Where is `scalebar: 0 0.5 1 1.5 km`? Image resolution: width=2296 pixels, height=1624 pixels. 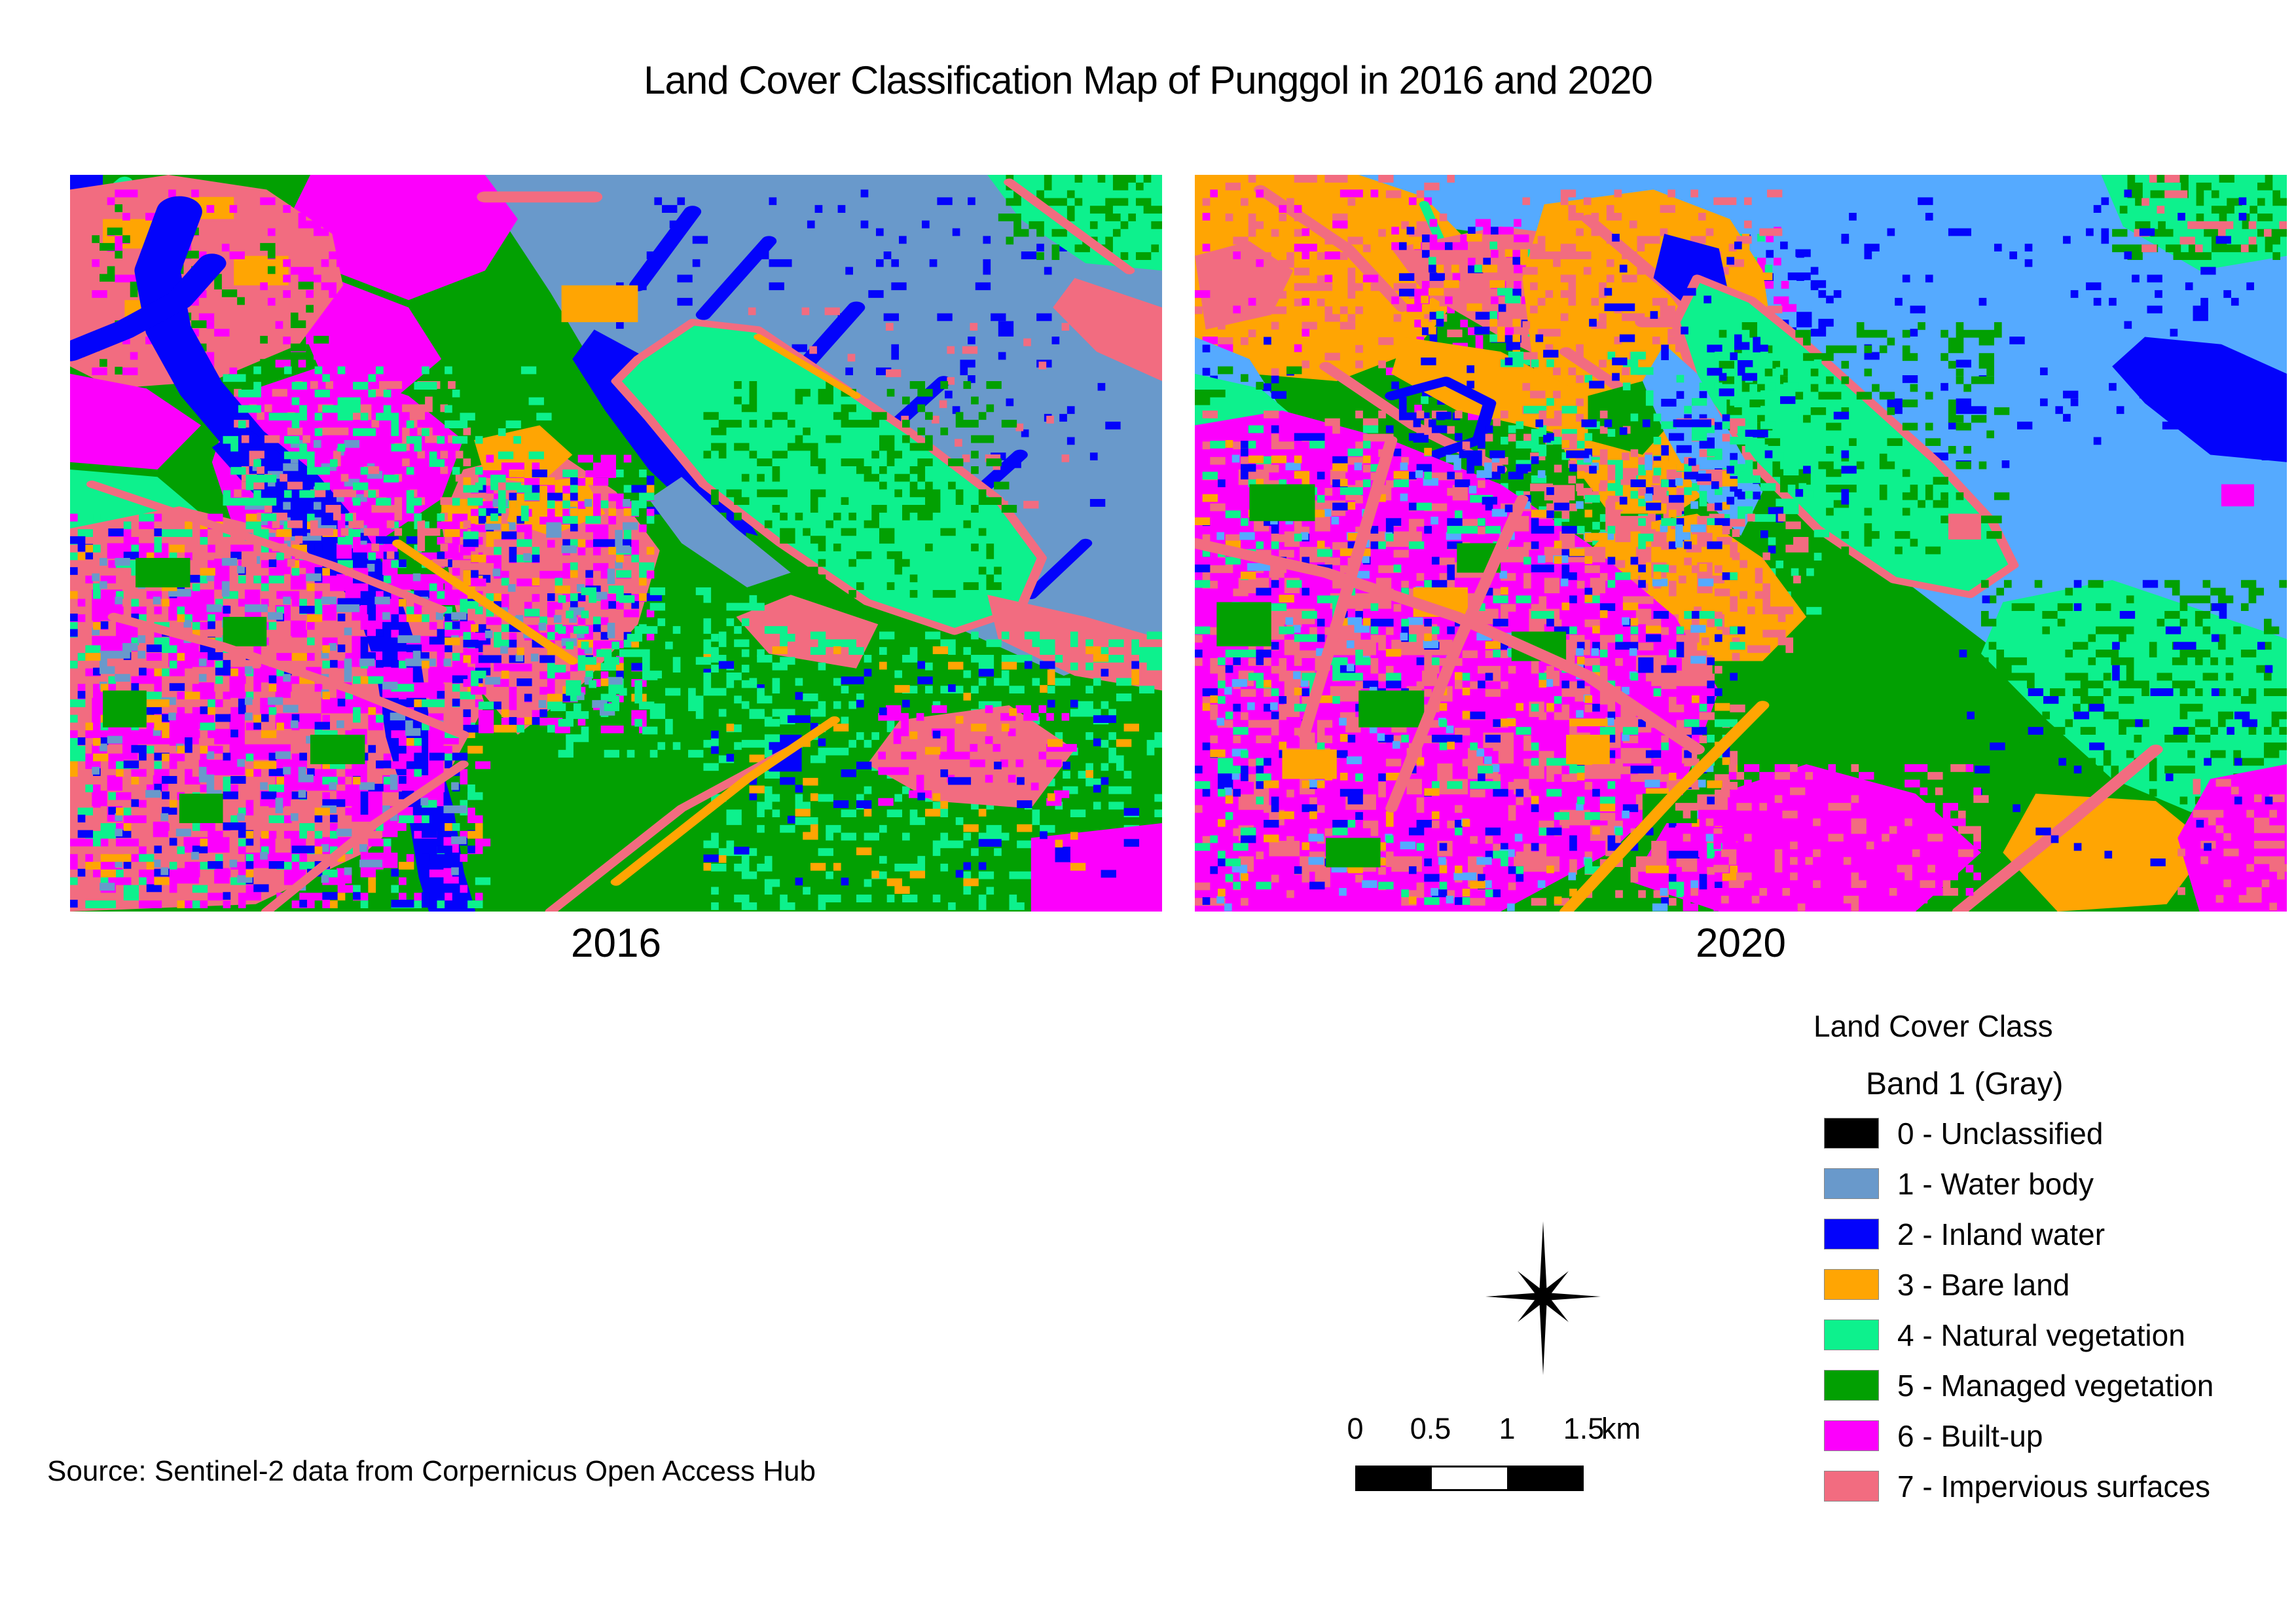
scalebar: 0 0.5 1 1.5 km is located at coordinates (1504, 1452).